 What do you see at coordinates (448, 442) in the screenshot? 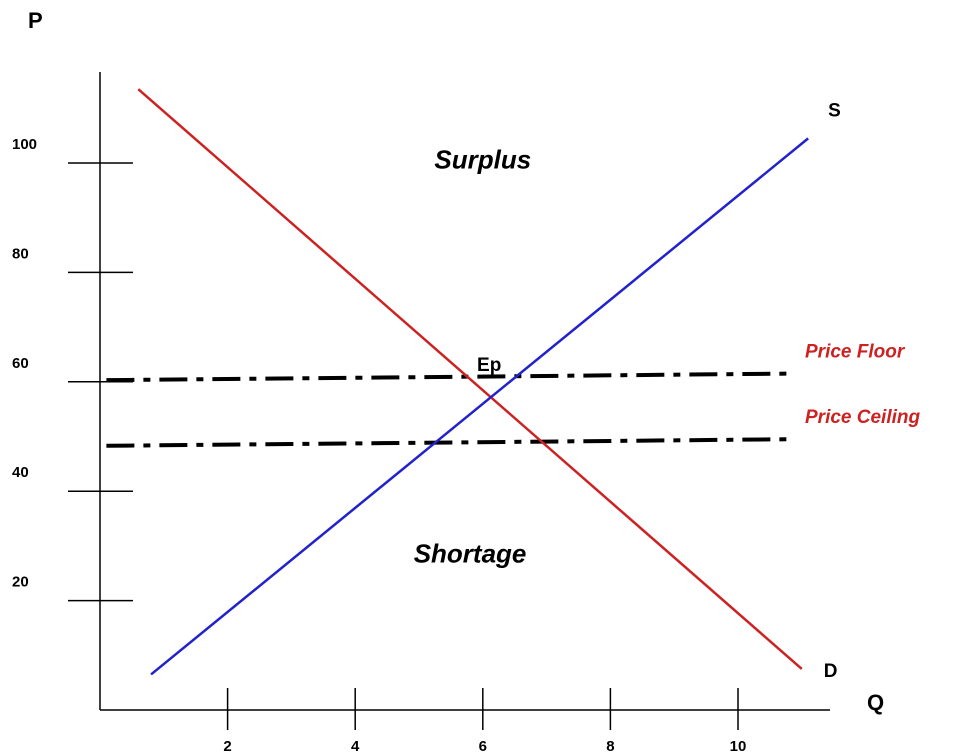
I see `price-control-line-ceiling` at bounding box center [448, 442].